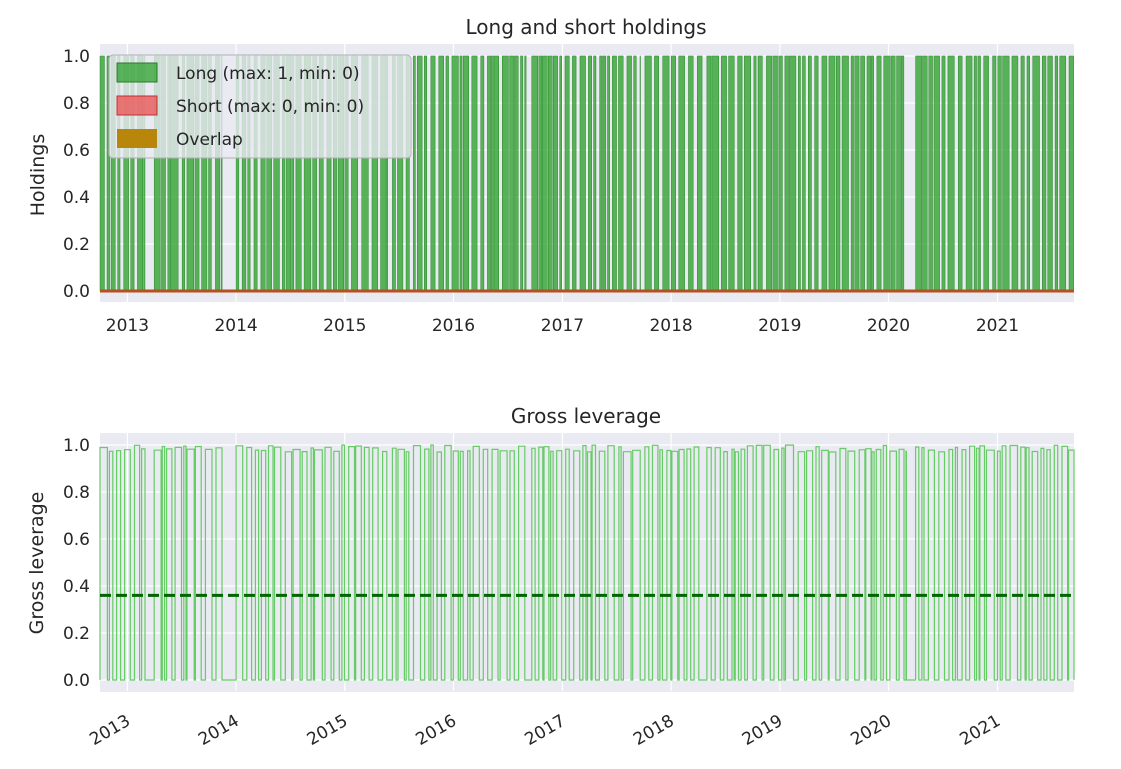  I want to click on holdings-y-tick-label: 0.0, so click(76, 292).